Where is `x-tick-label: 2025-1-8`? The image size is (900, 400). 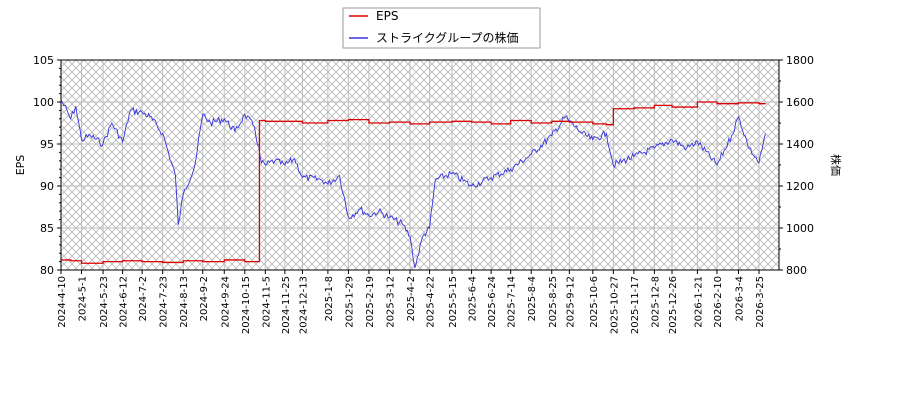 x-tick-label: 2025-1-8 is located at coordinates (329, 298).